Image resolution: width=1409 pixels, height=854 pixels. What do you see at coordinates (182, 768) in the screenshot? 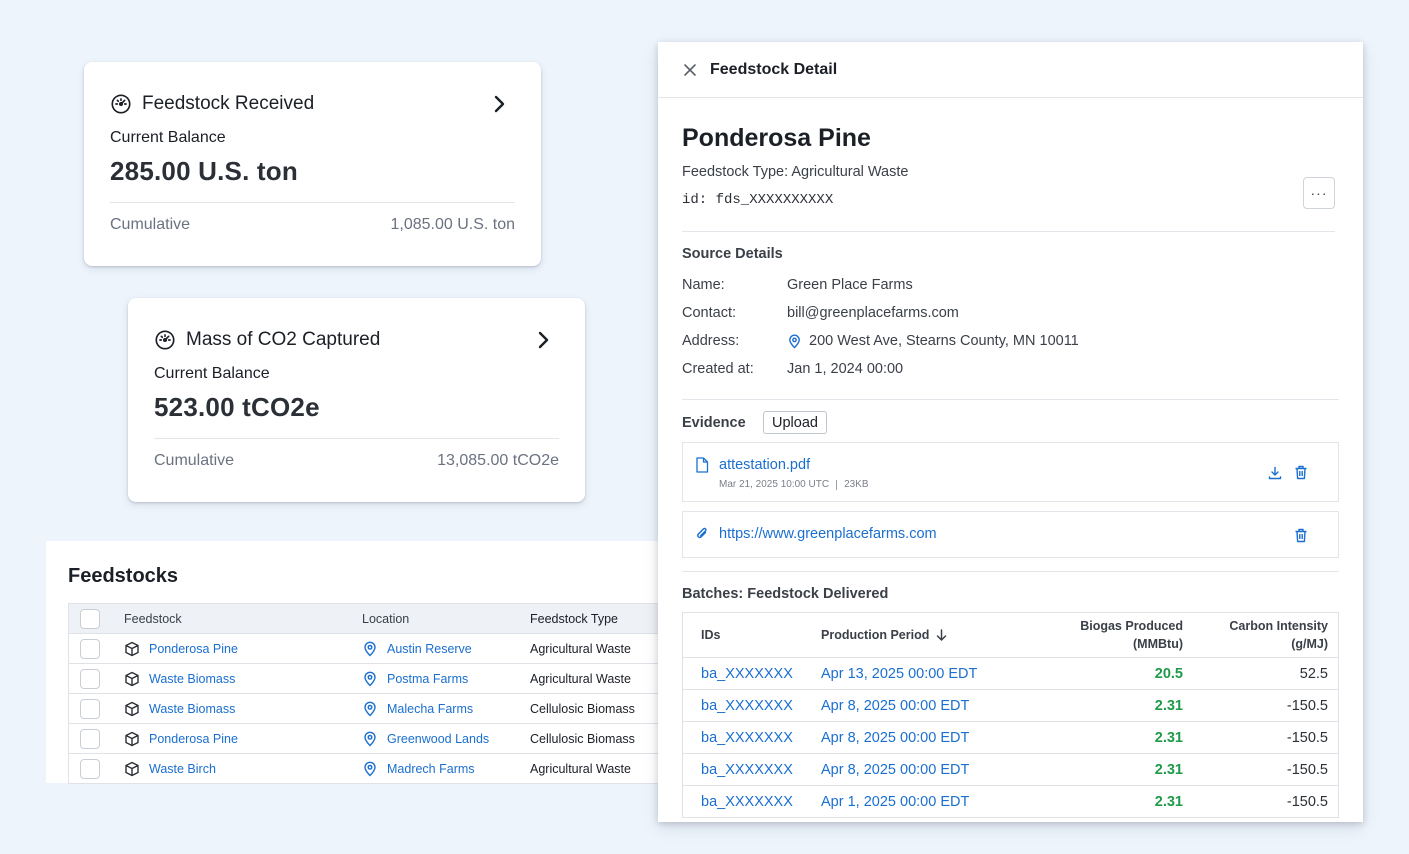
I see `feedstock-link: Waste Birch` at bounding box center [182, 768].